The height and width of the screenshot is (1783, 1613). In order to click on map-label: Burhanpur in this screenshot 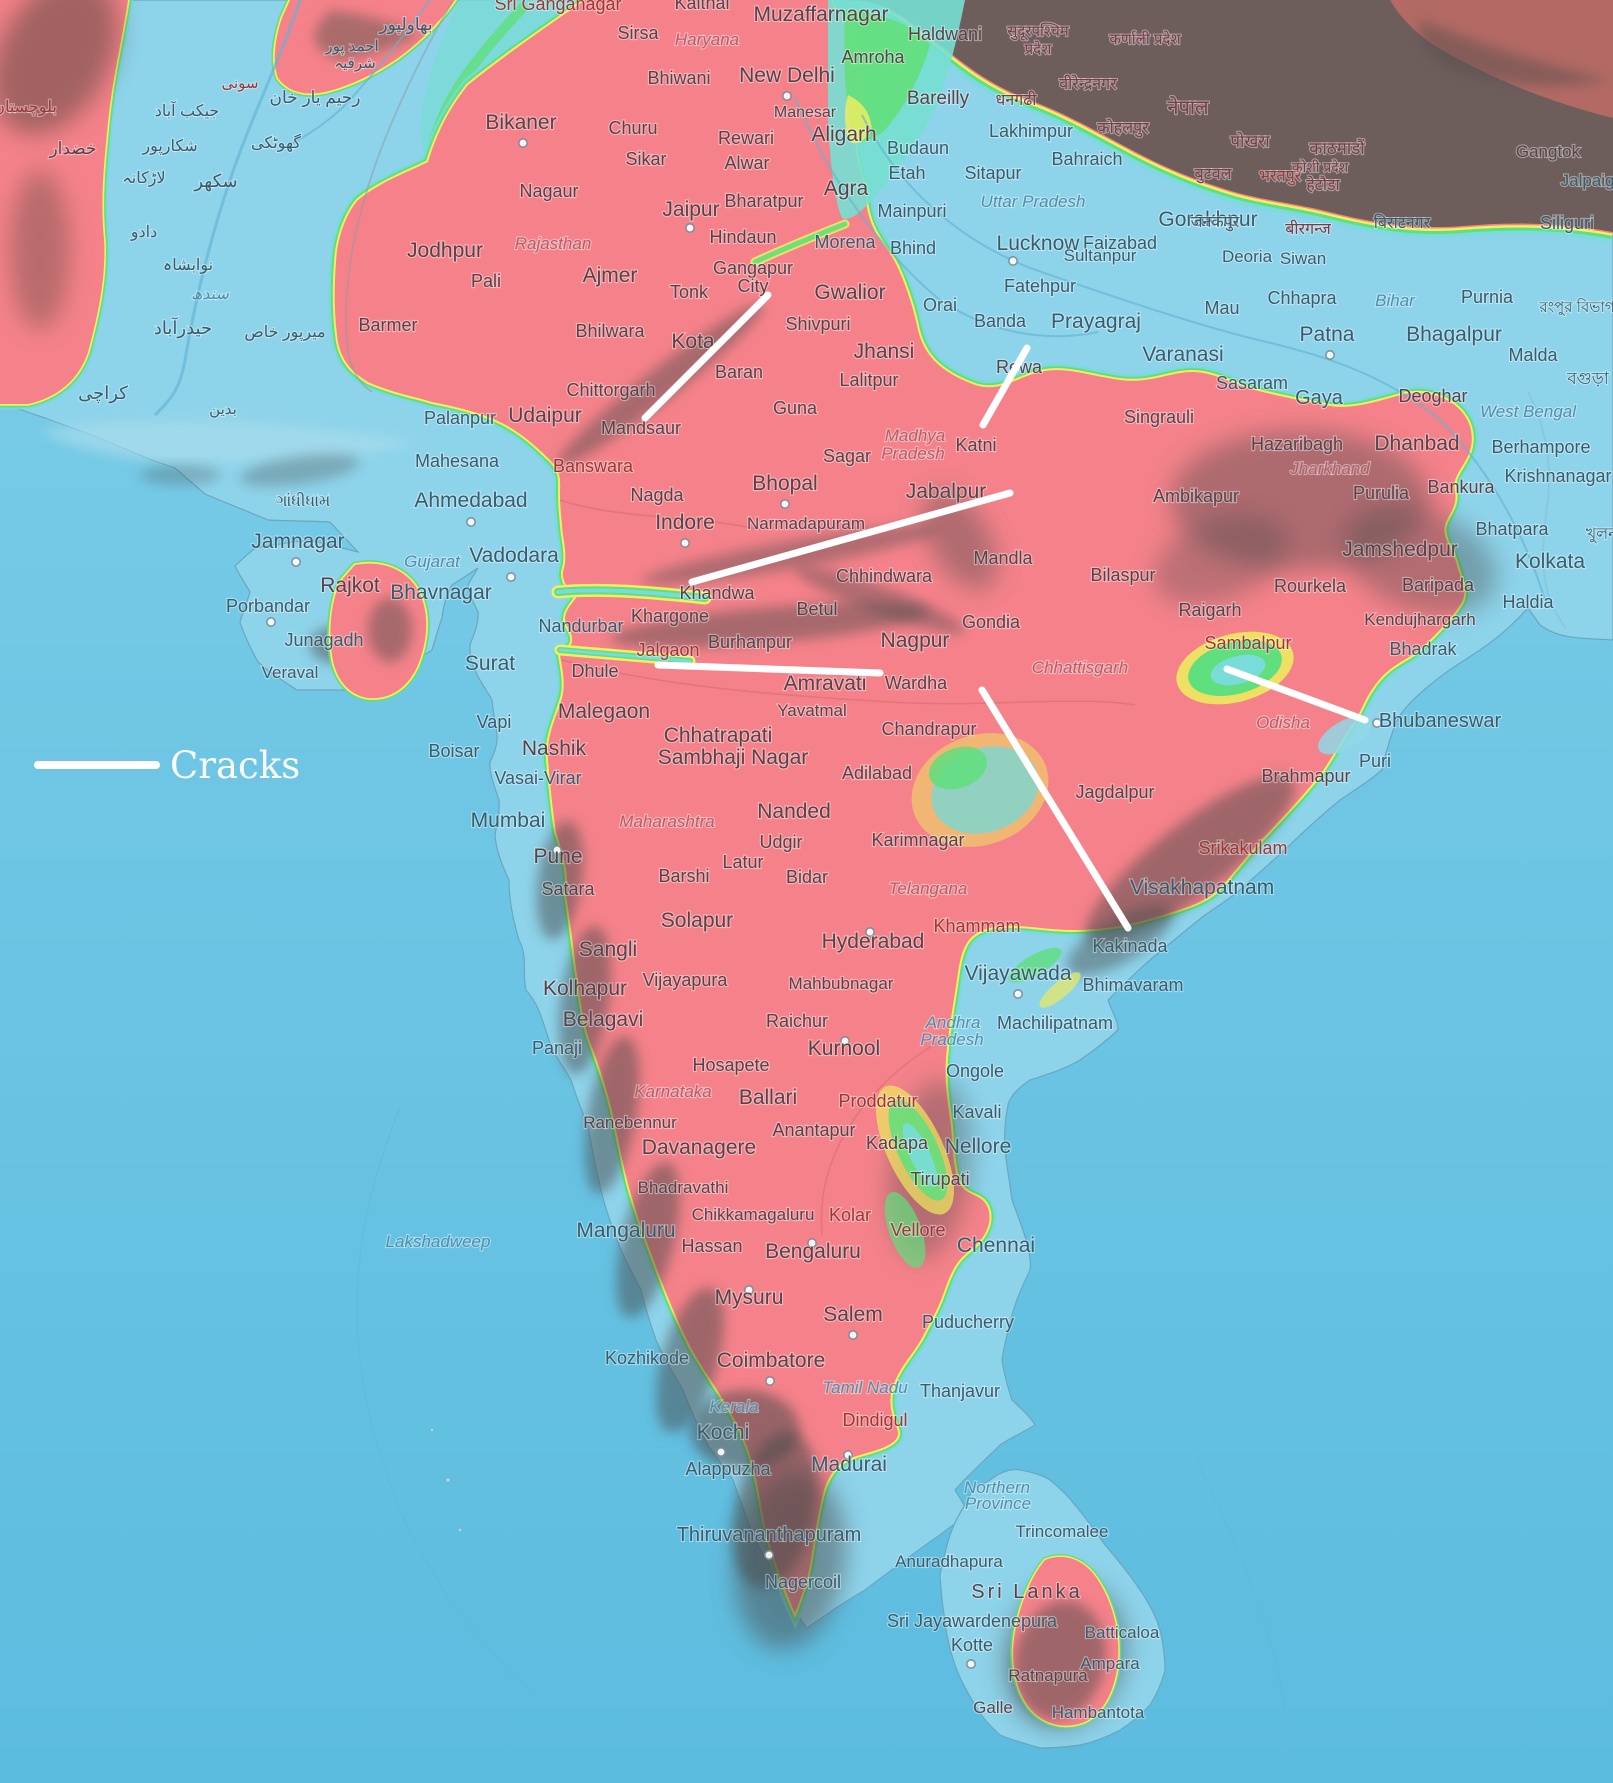, I will do `click(750, 642)`.